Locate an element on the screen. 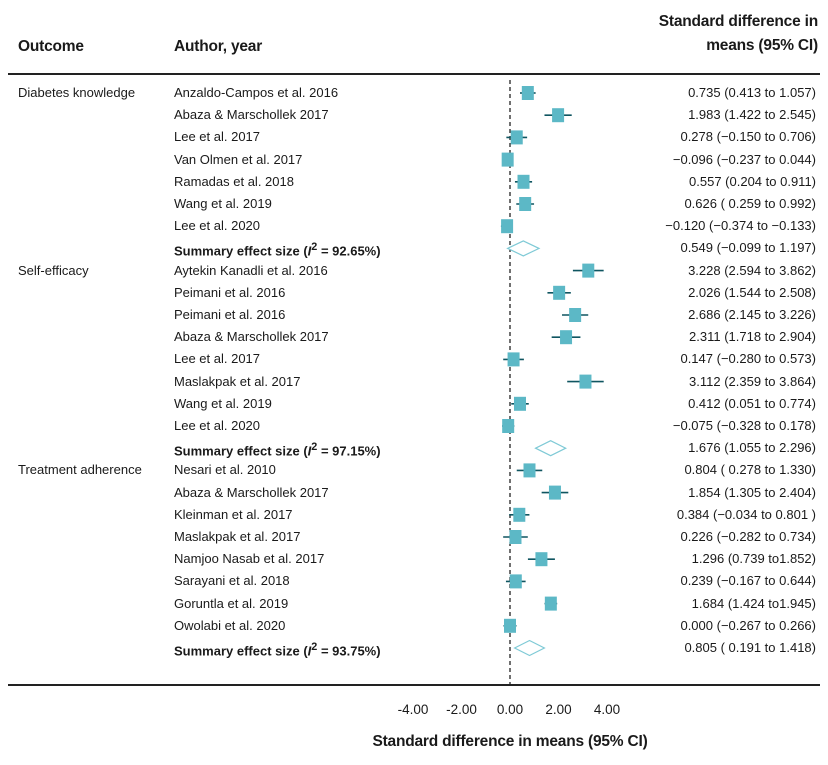 The image size is (828, 765). study-label: Owolabi et al. 2020 is located at coordinates (230, 625).